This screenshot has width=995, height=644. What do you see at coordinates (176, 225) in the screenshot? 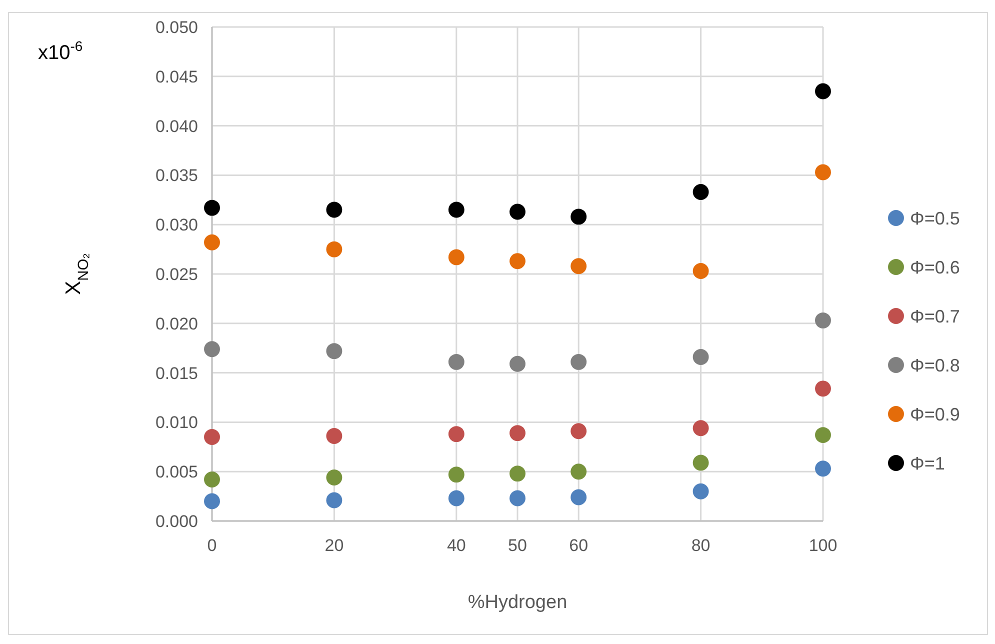
I see `y-tick-label: 0.030` at bounding box center [176, 225].